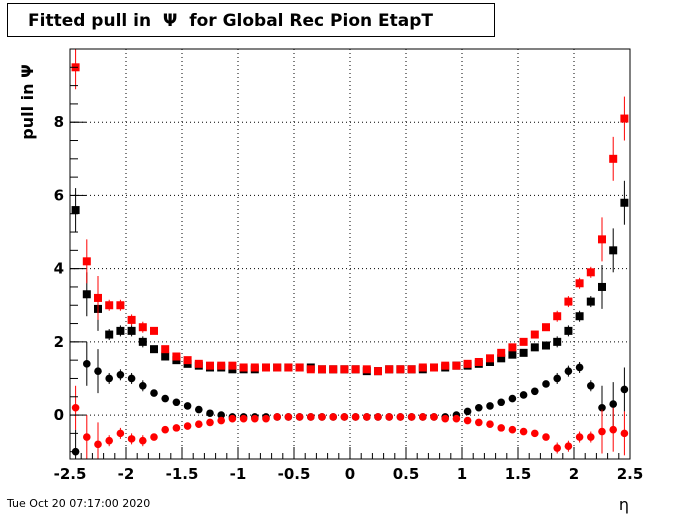  I want to click on x-tick-label: -0.5, so click(294, 474).